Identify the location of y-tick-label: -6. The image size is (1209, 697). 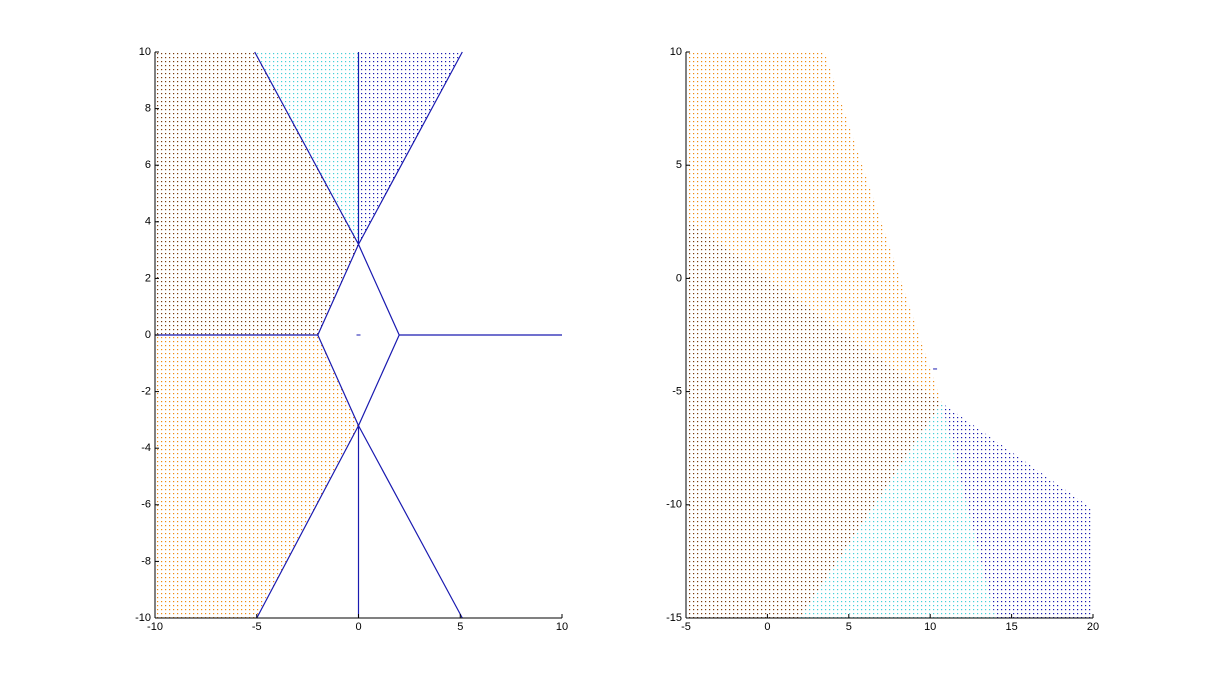
(146, 505).